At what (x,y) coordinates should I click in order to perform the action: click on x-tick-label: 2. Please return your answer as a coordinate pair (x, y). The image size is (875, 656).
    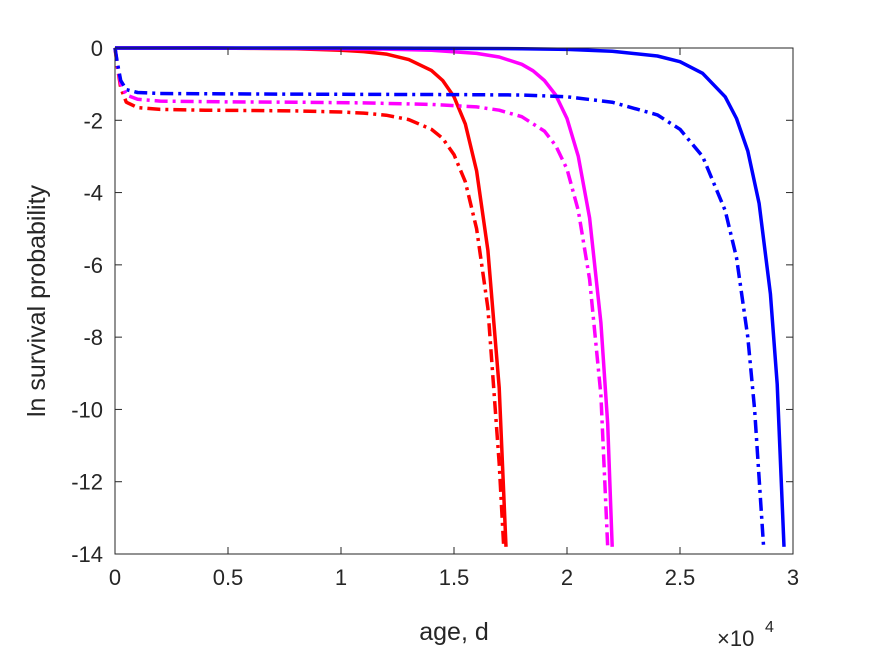
    Looking at the image, I should click on (567, 577).